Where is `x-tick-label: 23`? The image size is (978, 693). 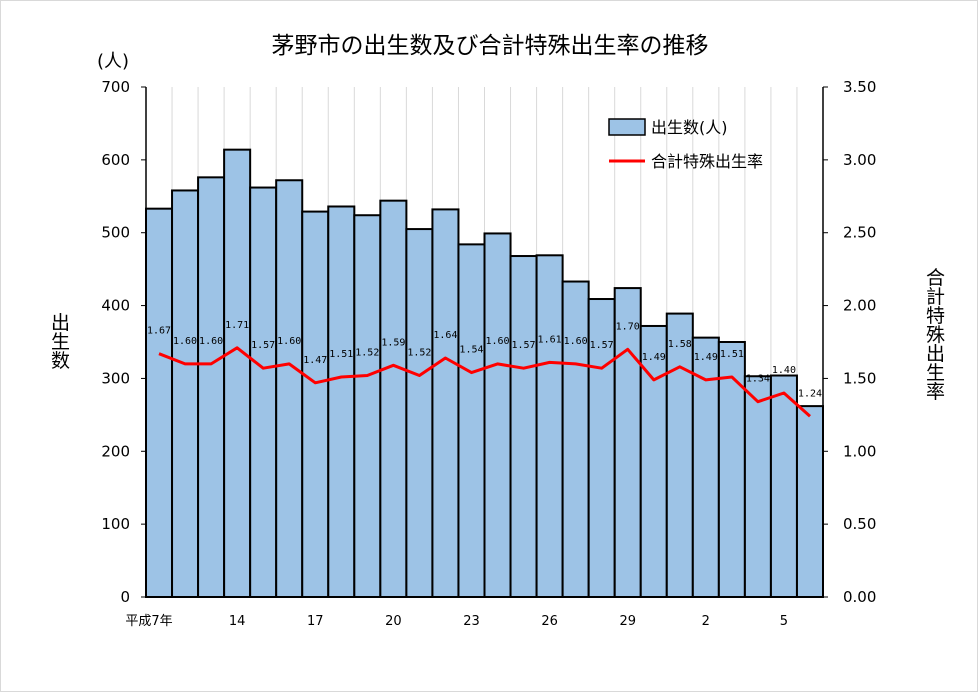
x-tick-label: 23 is located at coordinates (471, 621).